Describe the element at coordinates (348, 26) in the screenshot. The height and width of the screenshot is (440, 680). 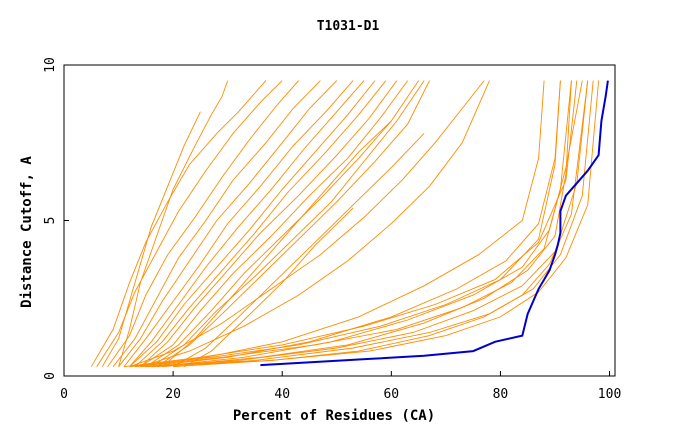
I see `chart-title: T1031-D1` at that location.